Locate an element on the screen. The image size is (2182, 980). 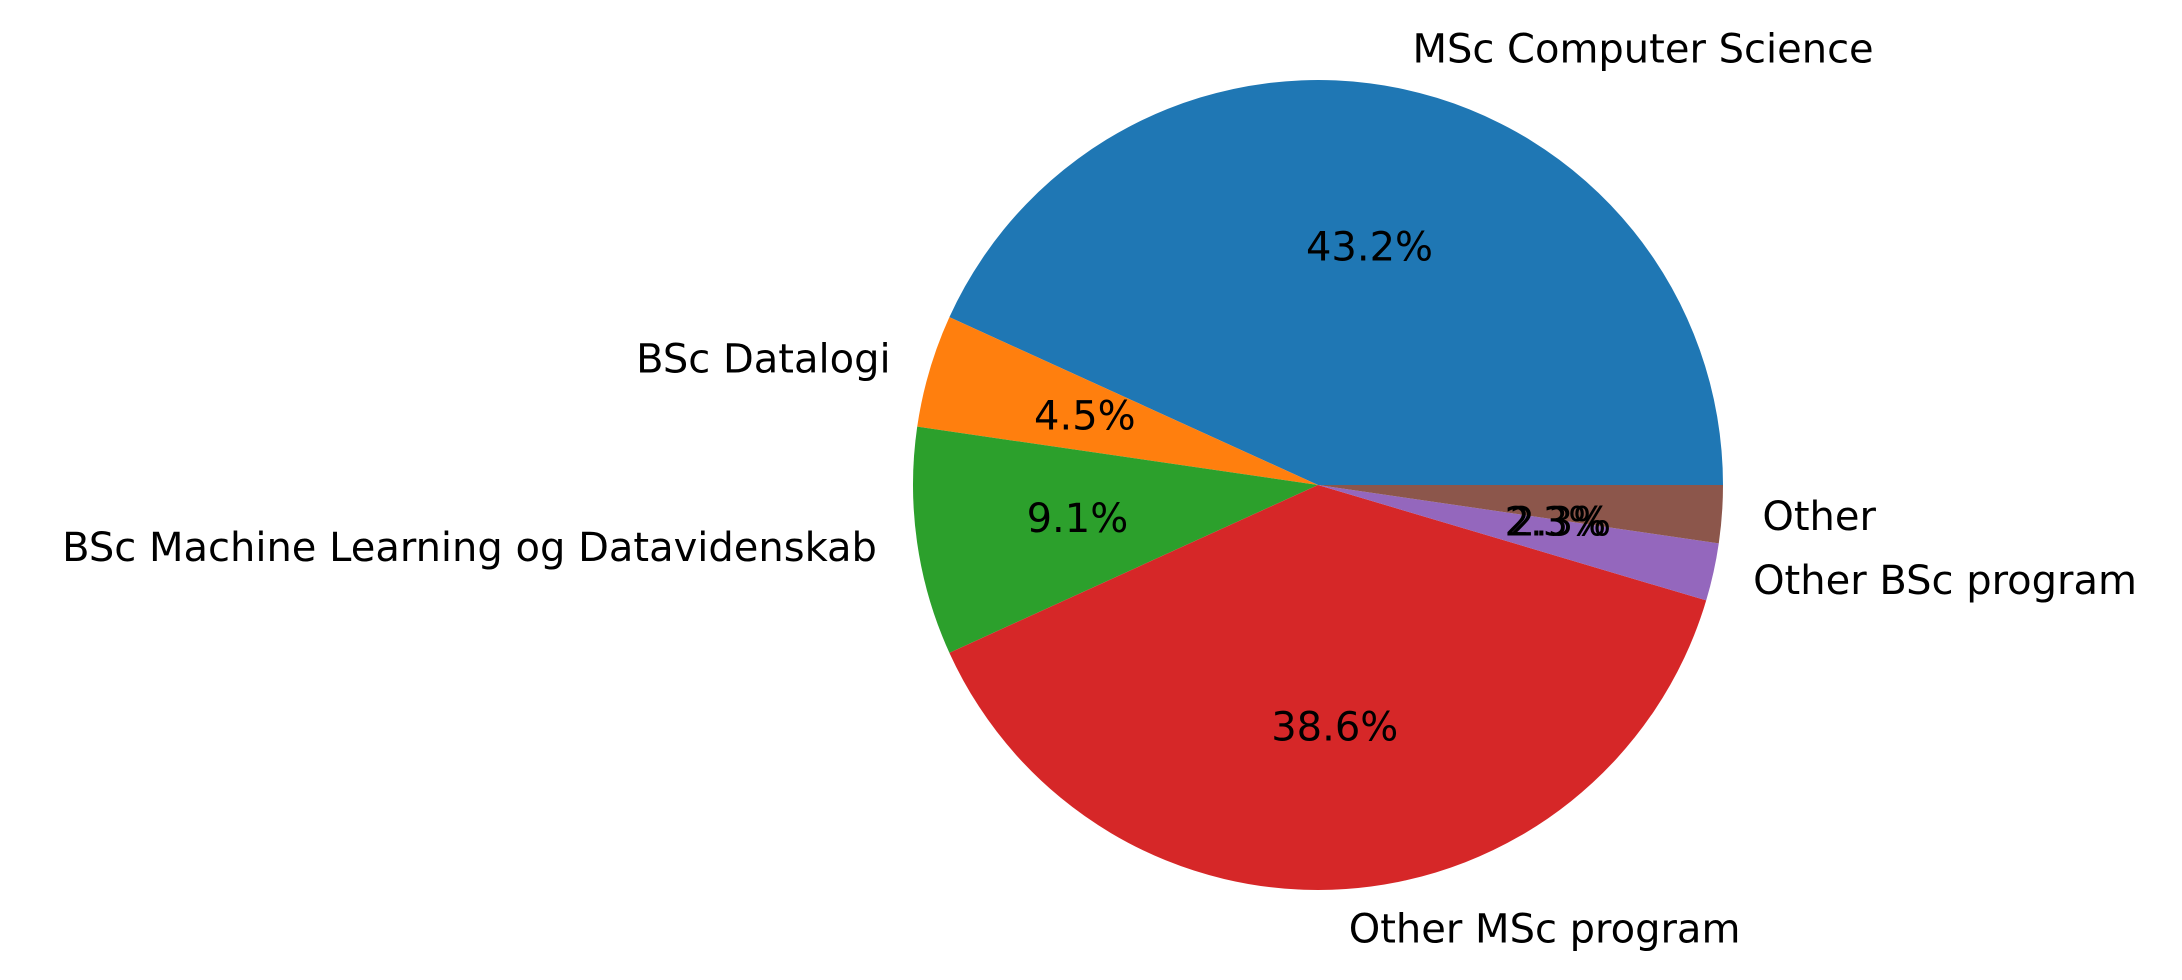
percent-labels: 43.2% 4.5% 9.1% 38.6% 2.3%2.3% is located at coordinates (1319, 488).